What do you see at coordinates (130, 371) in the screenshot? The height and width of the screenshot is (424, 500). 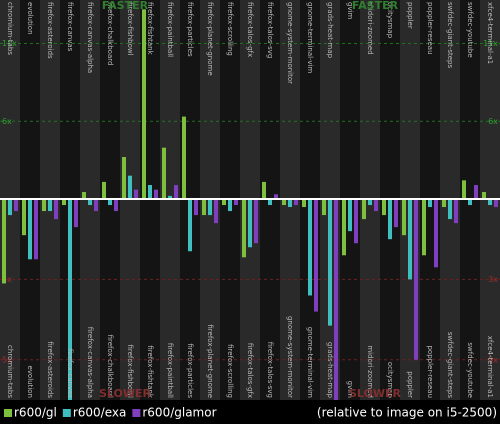 I see `x-tick-label: firefox-fishbowl` at bounding box center [130, 371].